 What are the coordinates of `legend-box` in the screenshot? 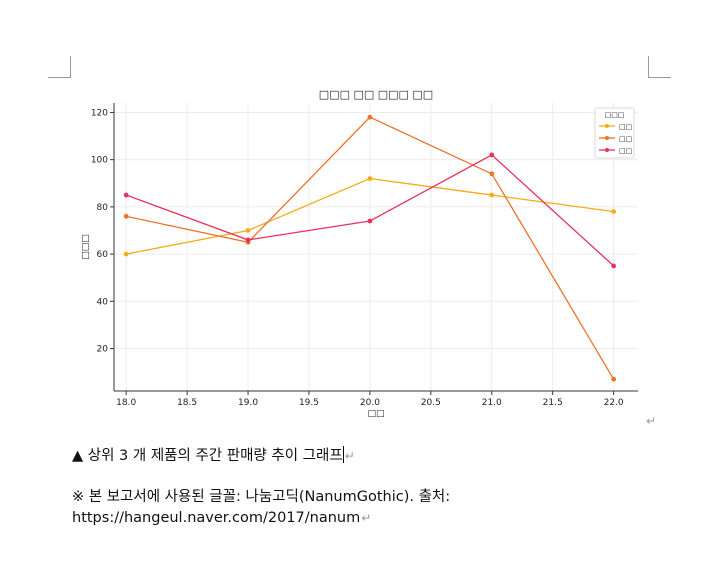 It's located at (614, 133).